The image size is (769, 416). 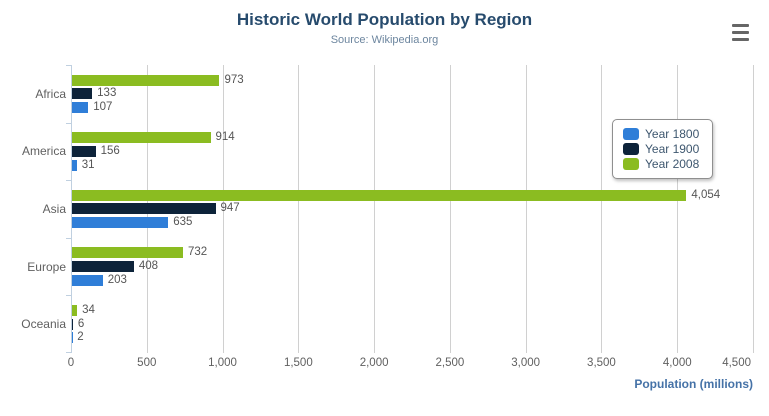 What do you see at coordinates (50, 93) in the screenshot?
I see `category-label-africa: Africa` at bounding box center [50, 93].